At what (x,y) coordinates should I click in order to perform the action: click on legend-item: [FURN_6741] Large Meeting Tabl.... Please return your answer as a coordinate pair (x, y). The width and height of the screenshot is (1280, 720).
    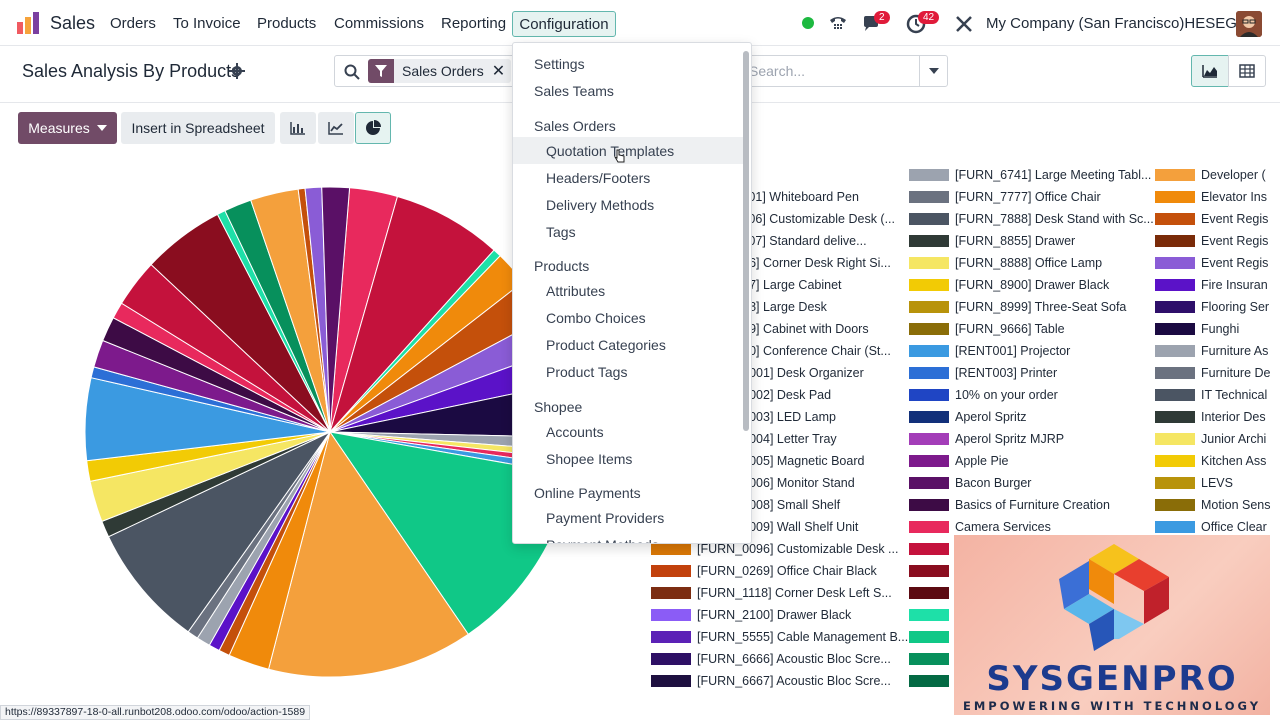
    Looking at the image, I should click on (1030, 175).